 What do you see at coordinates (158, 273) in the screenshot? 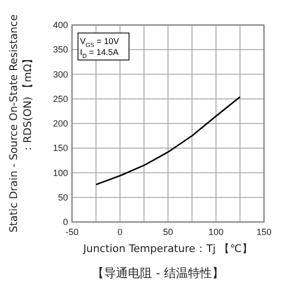
I see `text: 【导通电阻 - 结温特性】` at bounding box center [158, 273].